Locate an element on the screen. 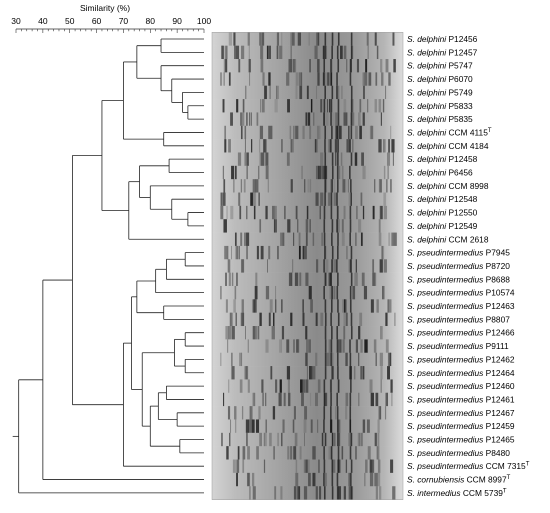 Image resolution: width=550 pixels, height=513 pixels. strain-label: S. pseudintermedius P12461 is located at coordinates (461, 399).